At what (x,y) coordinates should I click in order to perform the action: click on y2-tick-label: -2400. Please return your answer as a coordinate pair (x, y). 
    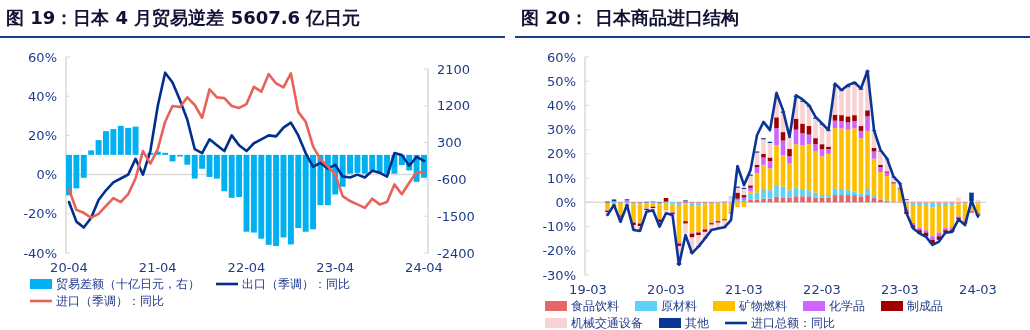
    Looking at the image, I should click on (456, 253).